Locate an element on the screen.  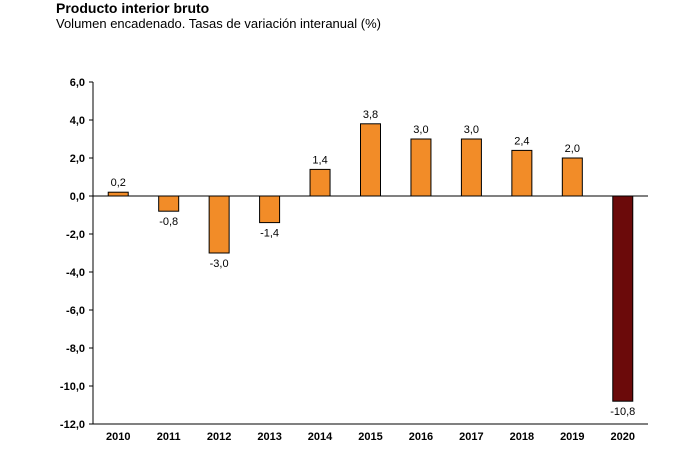
data-label-2010: 0,2 is located at coordinates (118, 183).